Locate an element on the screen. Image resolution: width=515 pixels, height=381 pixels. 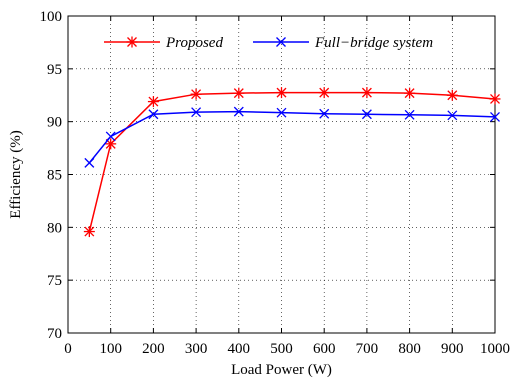
legend-label: Full−bridge system is located at coordinates (373, 43).